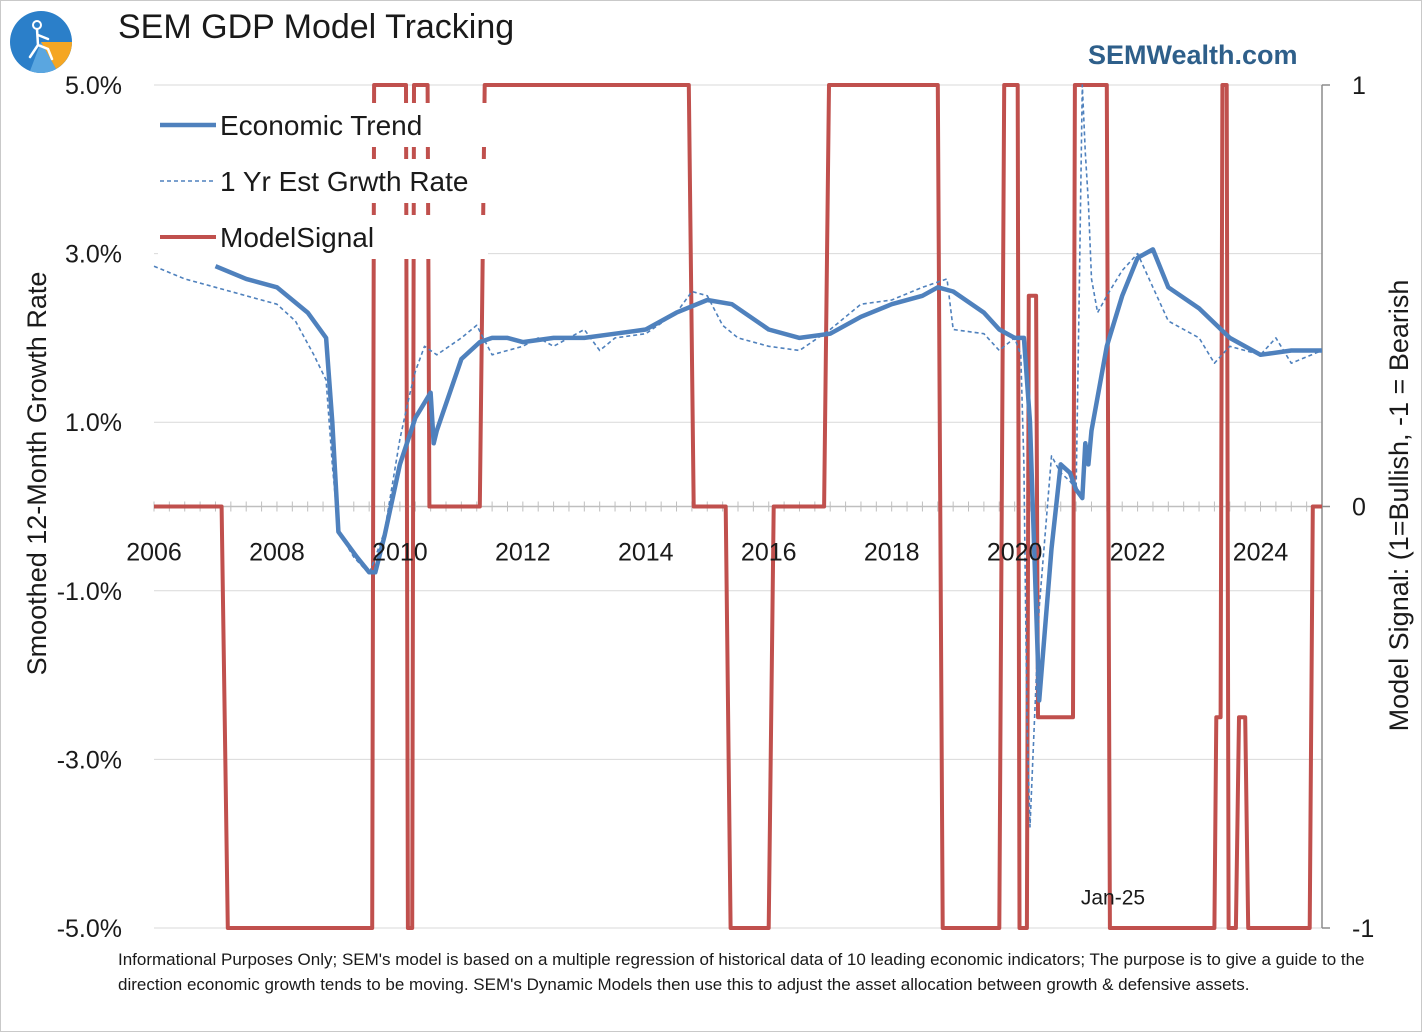 The height and width of the screenshot is (1032, 1422). I want to click on x-tick-label: 2018, so click(892, 553).